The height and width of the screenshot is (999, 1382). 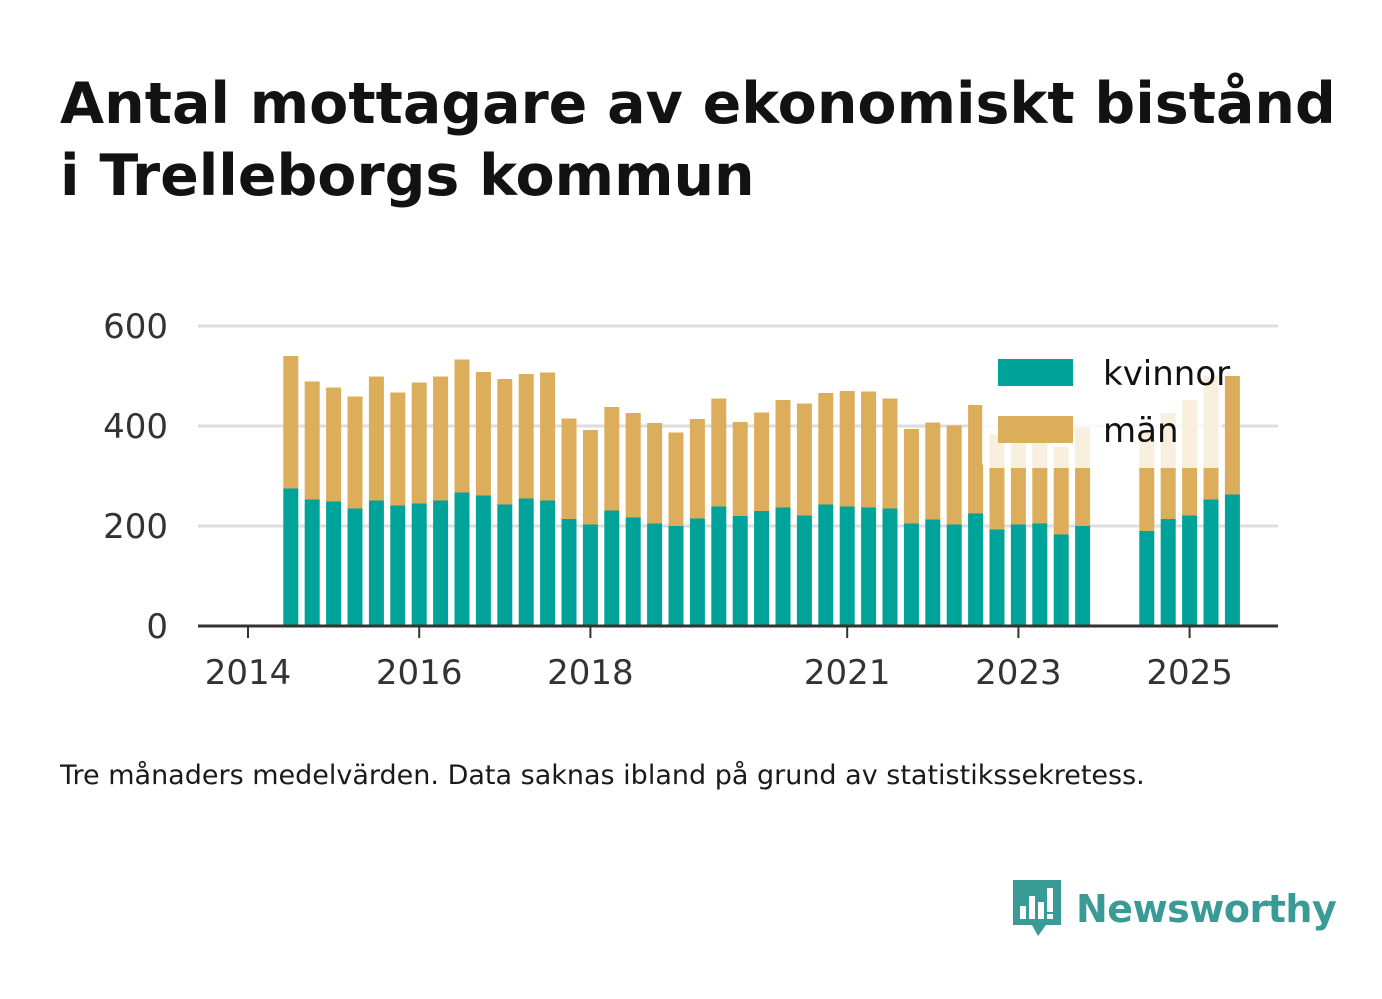 I want to click on bar-chart-speech-bubble-icon, so click(x=1037, y=908).